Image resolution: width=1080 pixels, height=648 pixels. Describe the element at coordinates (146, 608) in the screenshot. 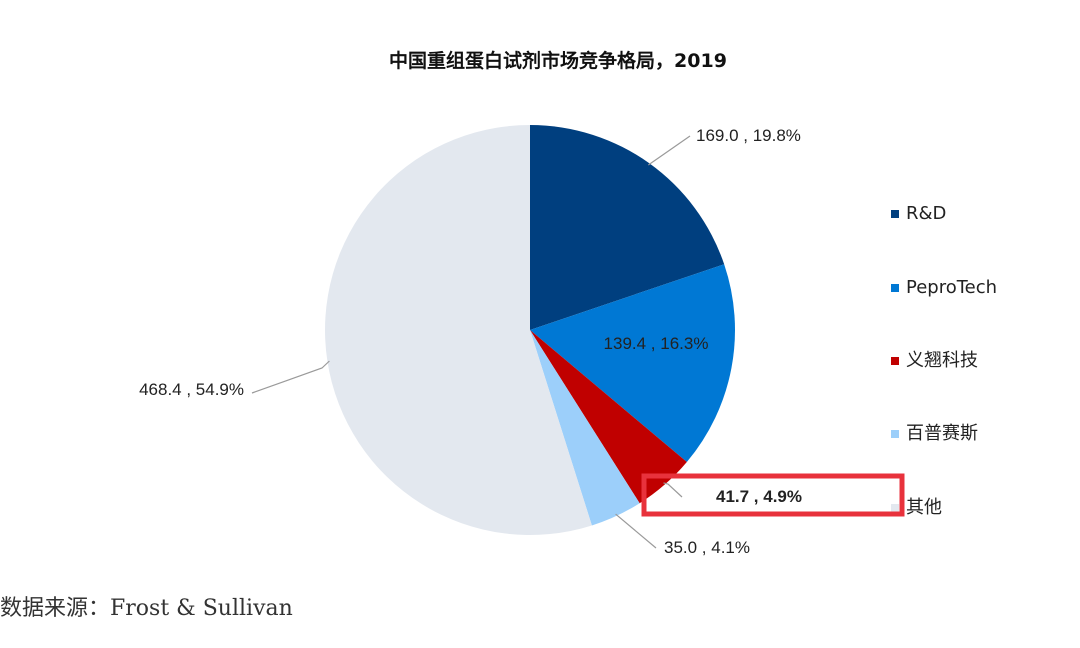

I see `source-note: 数据来源：Frost & Sullivan` at that location.